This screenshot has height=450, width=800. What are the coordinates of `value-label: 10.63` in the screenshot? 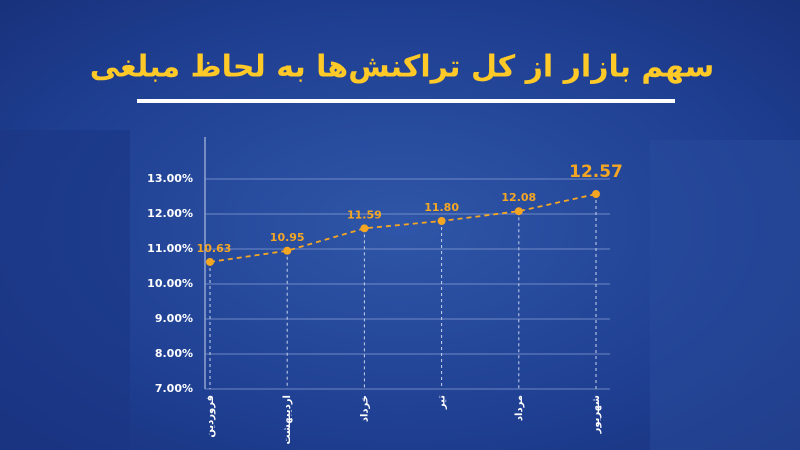 It's located at (214, 248).